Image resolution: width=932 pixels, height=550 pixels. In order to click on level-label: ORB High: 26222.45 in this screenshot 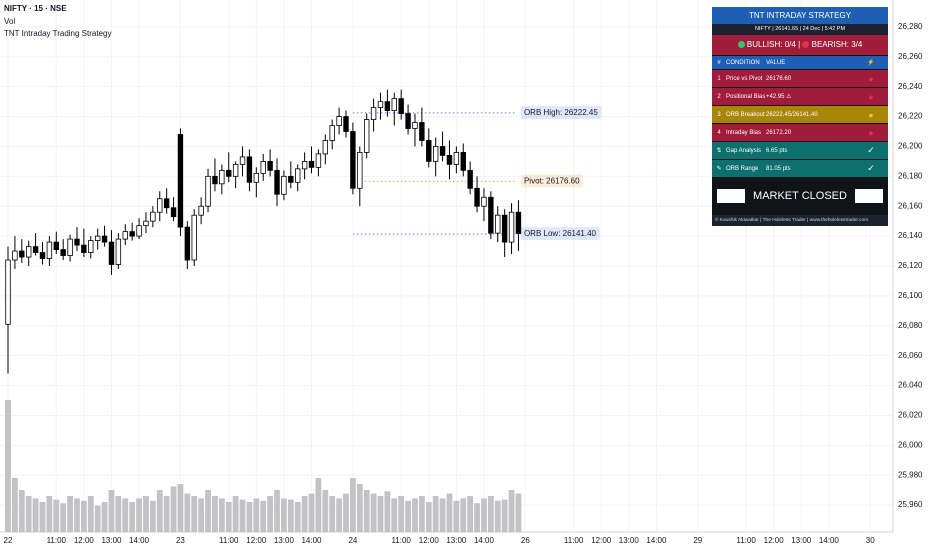, I will do `click(561, 112)`.